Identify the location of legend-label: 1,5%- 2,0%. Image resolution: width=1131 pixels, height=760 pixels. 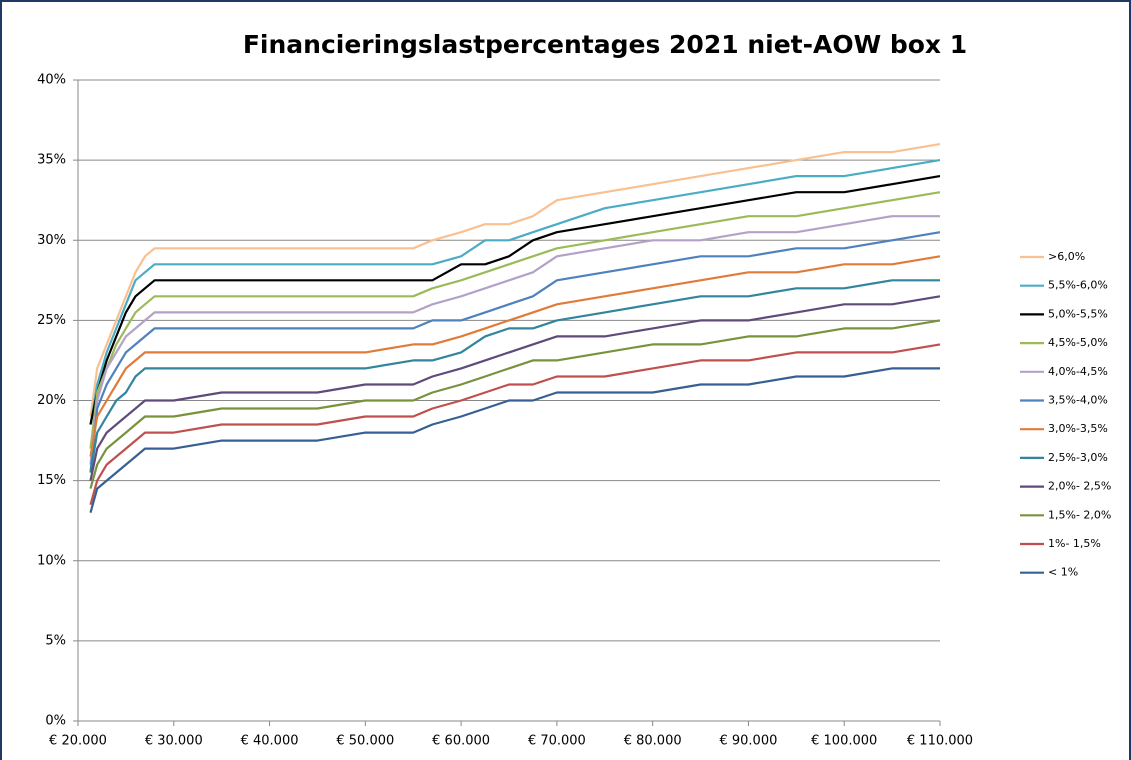
(1079, 514).